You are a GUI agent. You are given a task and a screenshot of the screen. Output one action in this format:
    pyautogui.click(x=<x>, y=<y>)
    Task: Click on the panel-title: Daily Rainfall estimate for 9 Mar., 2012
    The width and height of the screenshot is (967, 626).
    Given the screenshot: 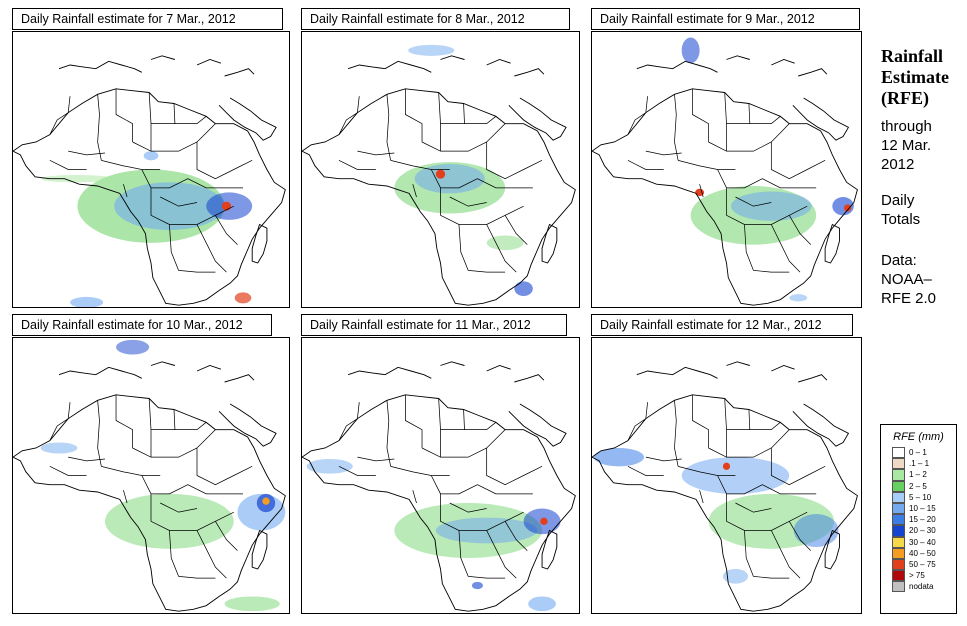 What is the action you would take?
    pyautogui.click(x=725, y=19)
    